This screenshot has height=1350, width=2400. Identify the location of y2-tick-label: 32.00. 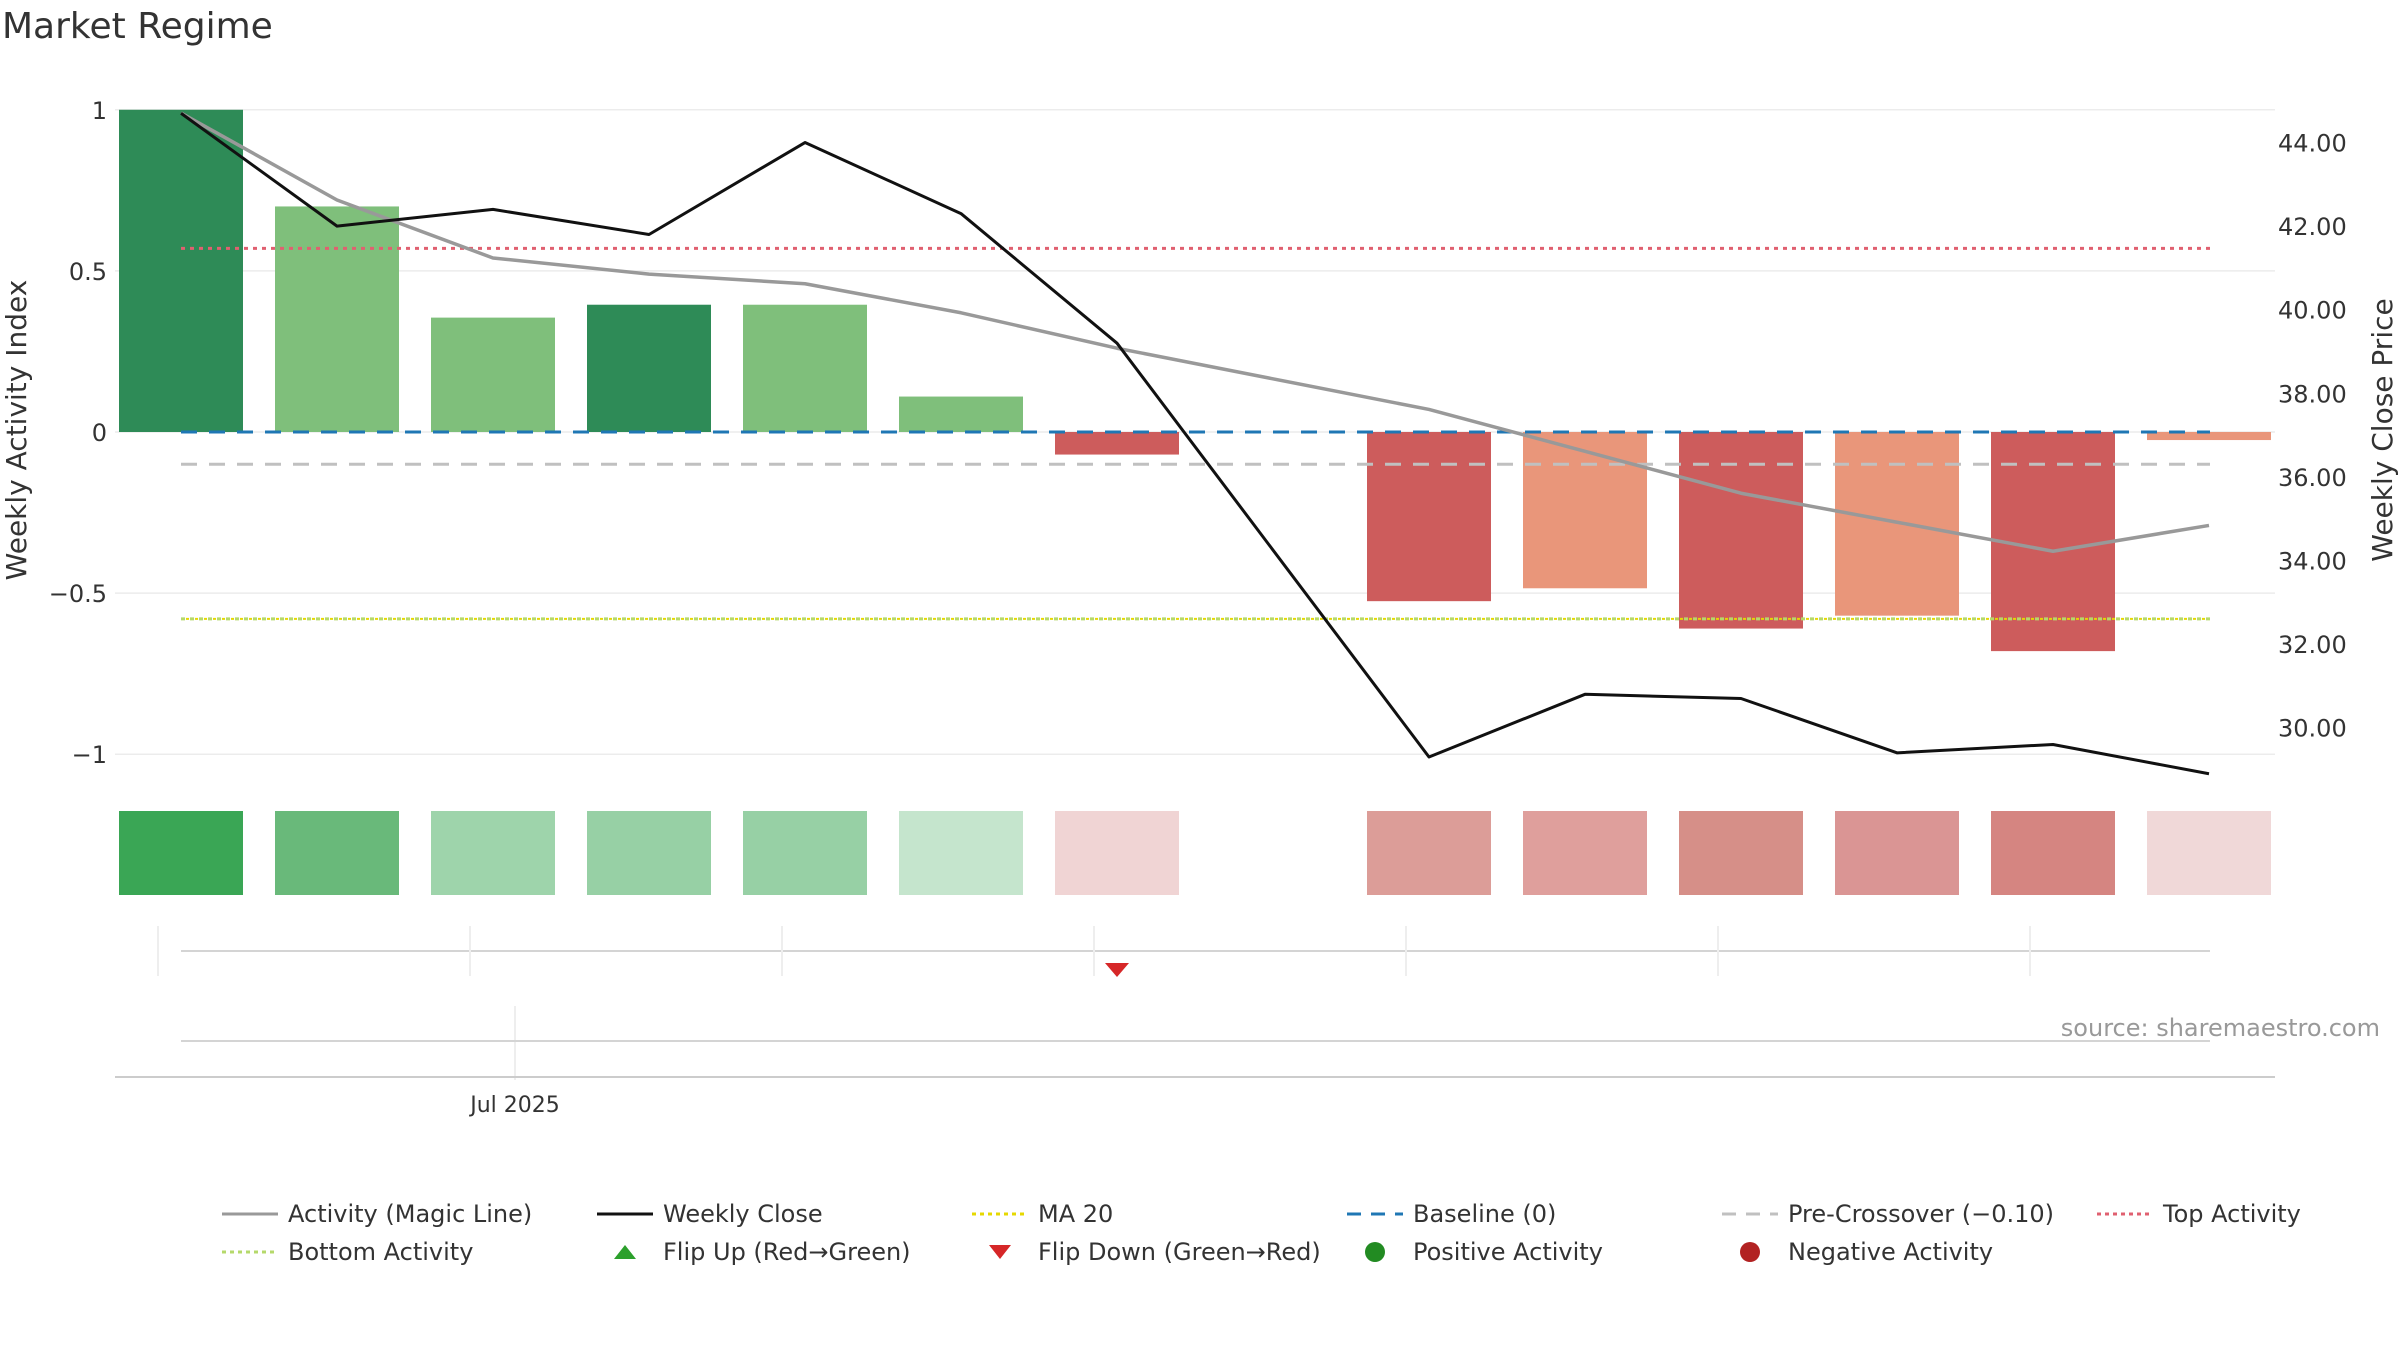
(2312, 645).